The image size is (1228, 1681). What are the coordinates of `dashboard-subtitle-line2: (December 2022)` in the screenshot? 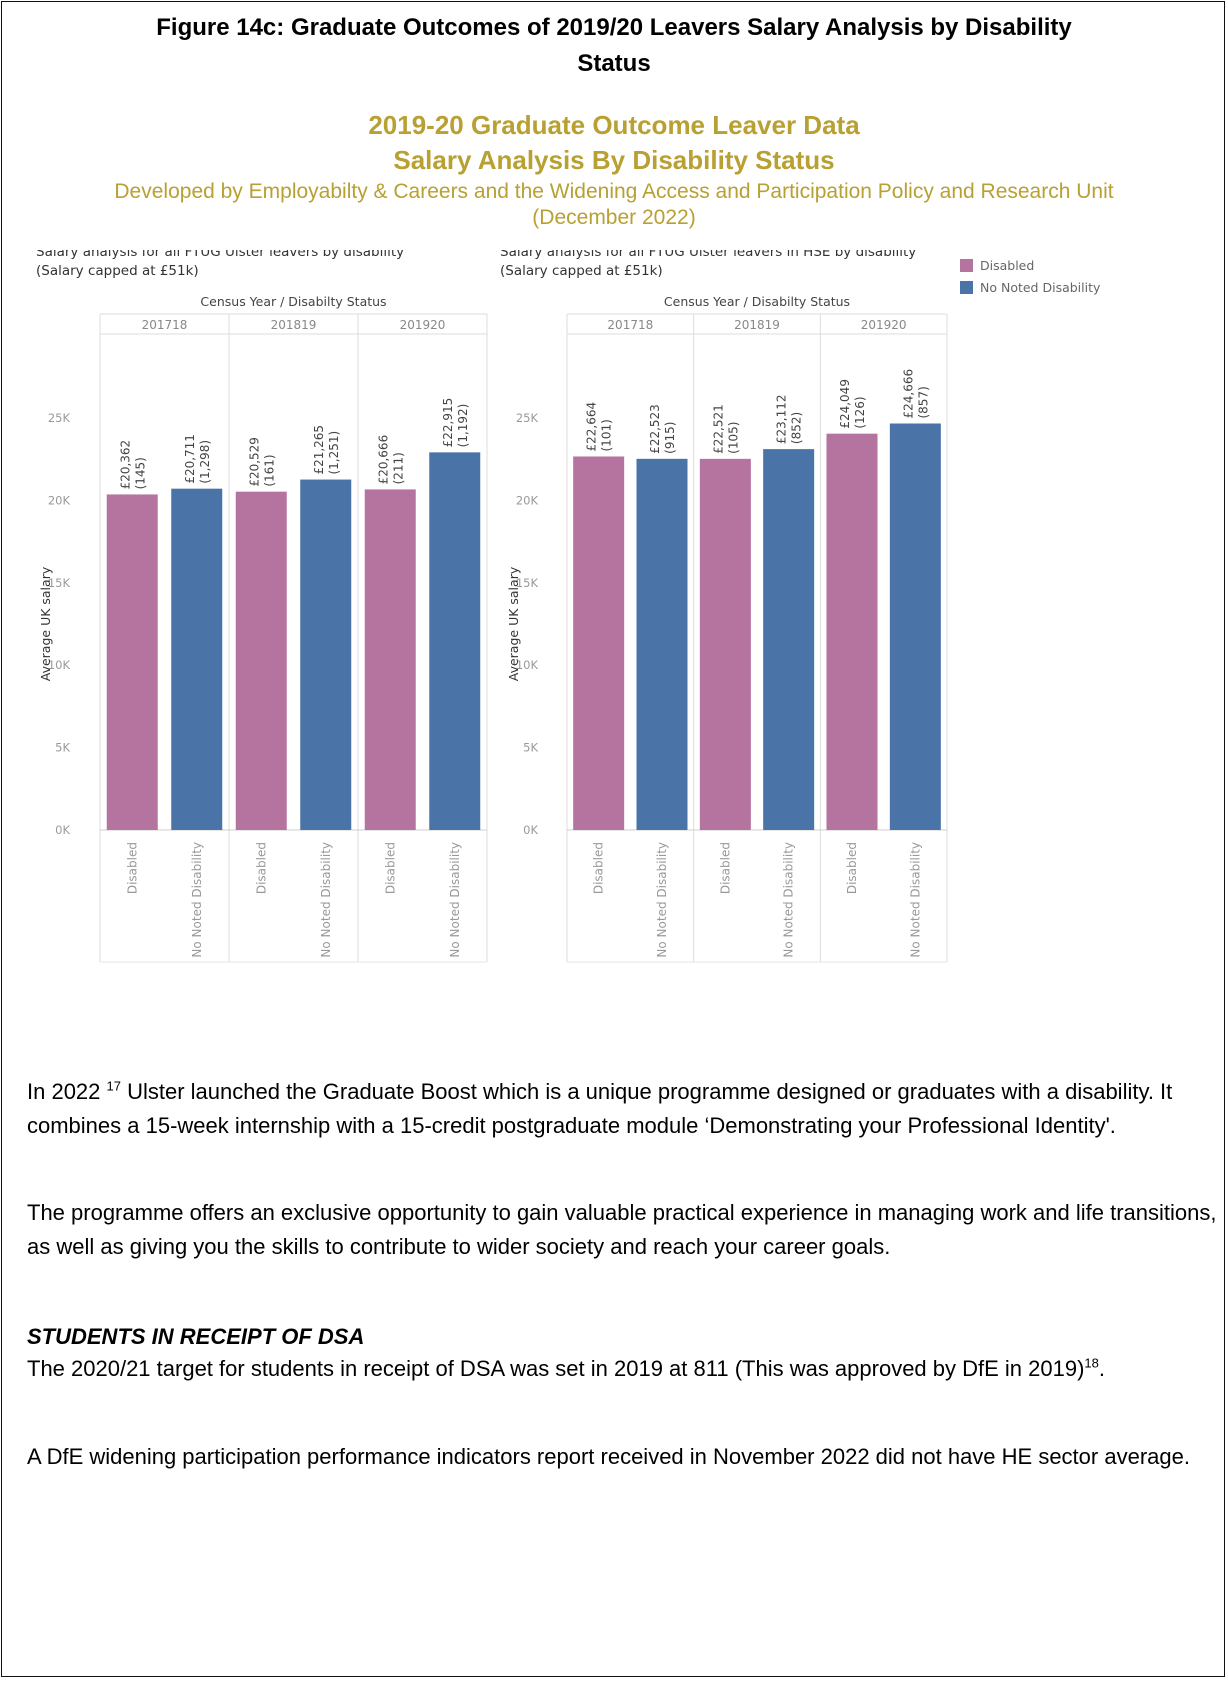 It's located at (614, 217).